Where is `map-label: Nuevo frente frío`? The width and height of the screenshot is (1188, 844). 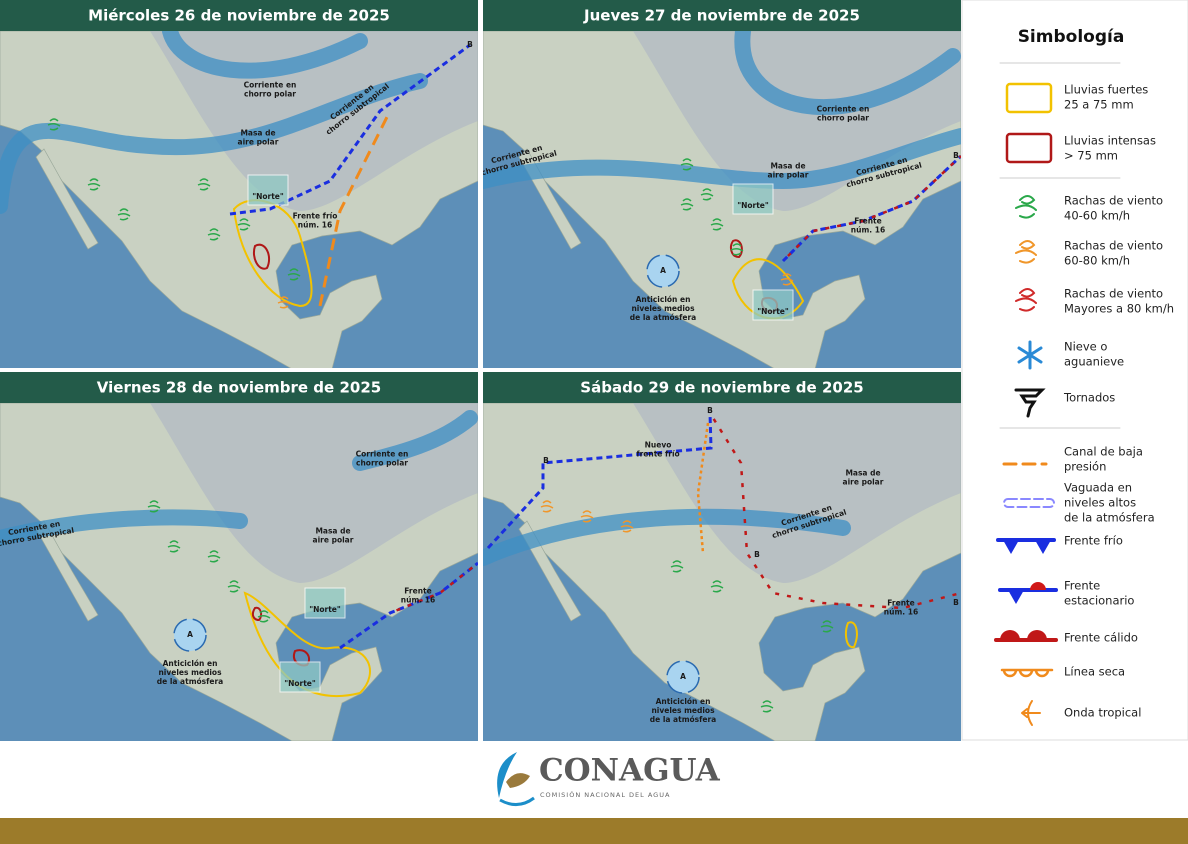 map-label: Nuevo frente frío is located at coordinates (657, 450).